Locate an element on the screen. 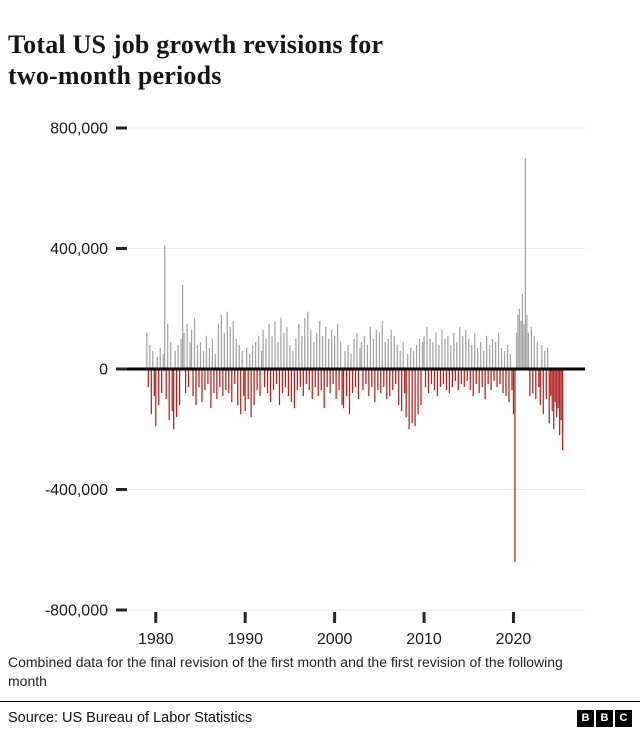 The width and height of the screenshot is (640, 736). x-tick-label: 1990 is located at coordinates (245, 639).